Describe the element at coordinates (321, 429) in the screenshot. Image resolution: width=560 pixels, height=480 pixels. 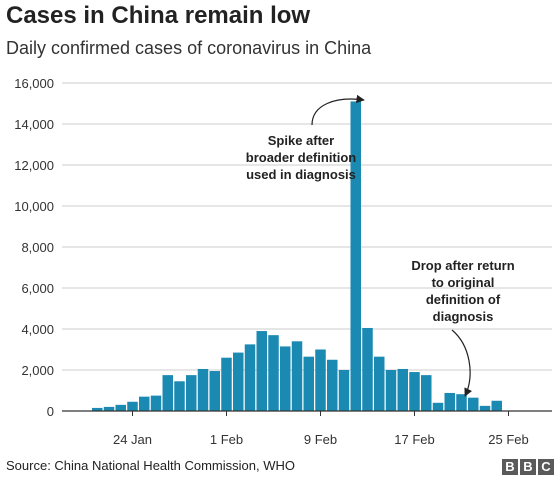
I see `x-axis-labels: 24 Jan 1 Feb 9 Feb 17 Feb 25 Feb` at that location.